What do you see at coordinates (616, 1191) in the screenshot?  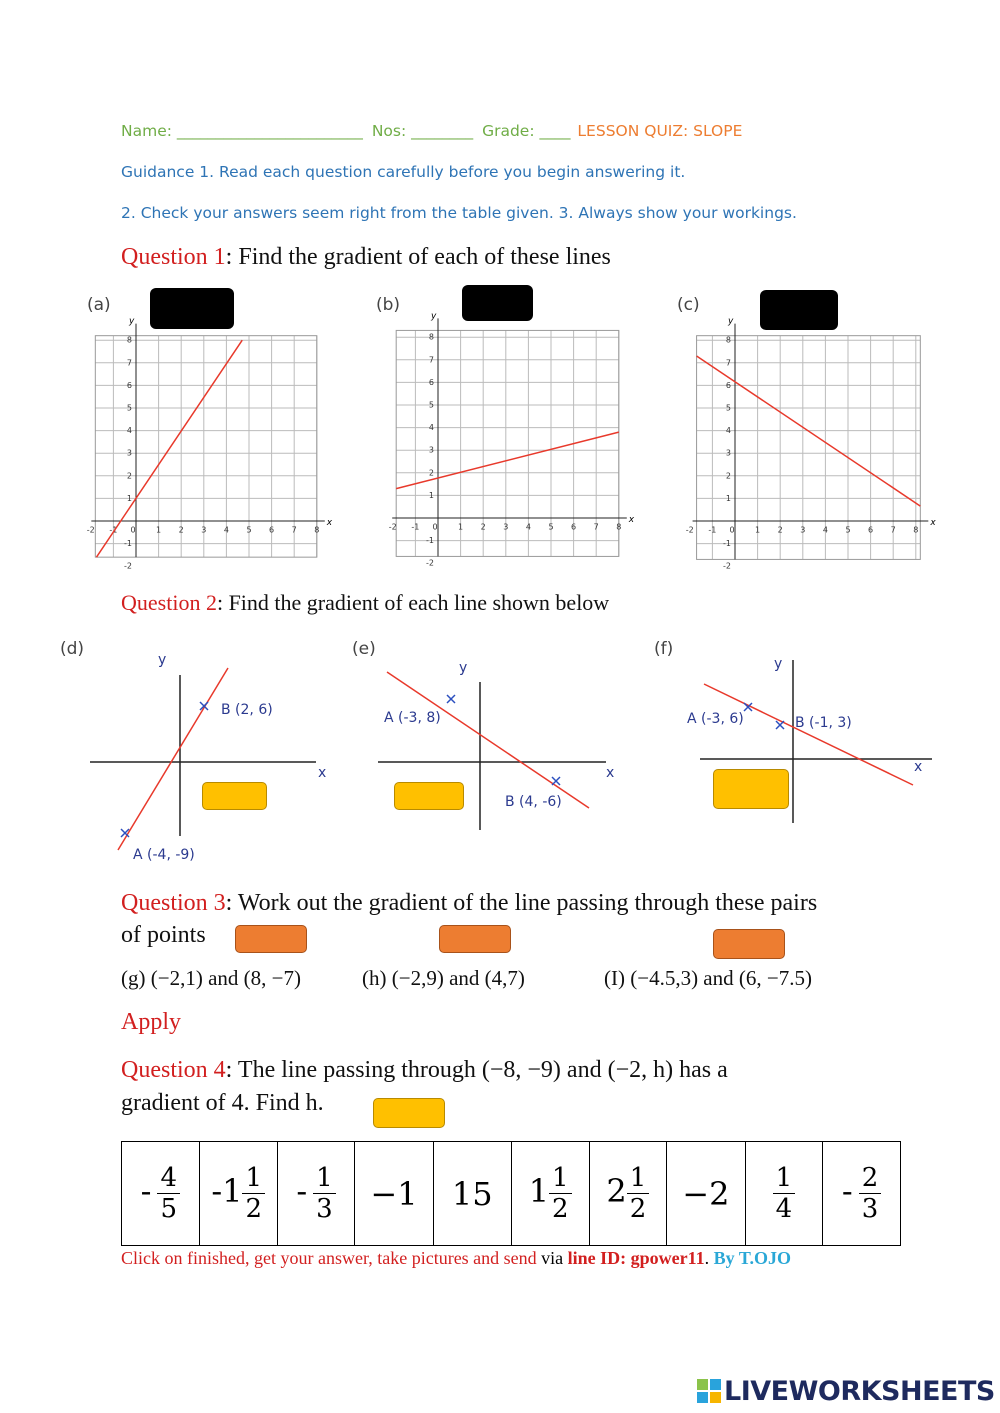 I see `whole: 2` at bounding box center [616, 1191].